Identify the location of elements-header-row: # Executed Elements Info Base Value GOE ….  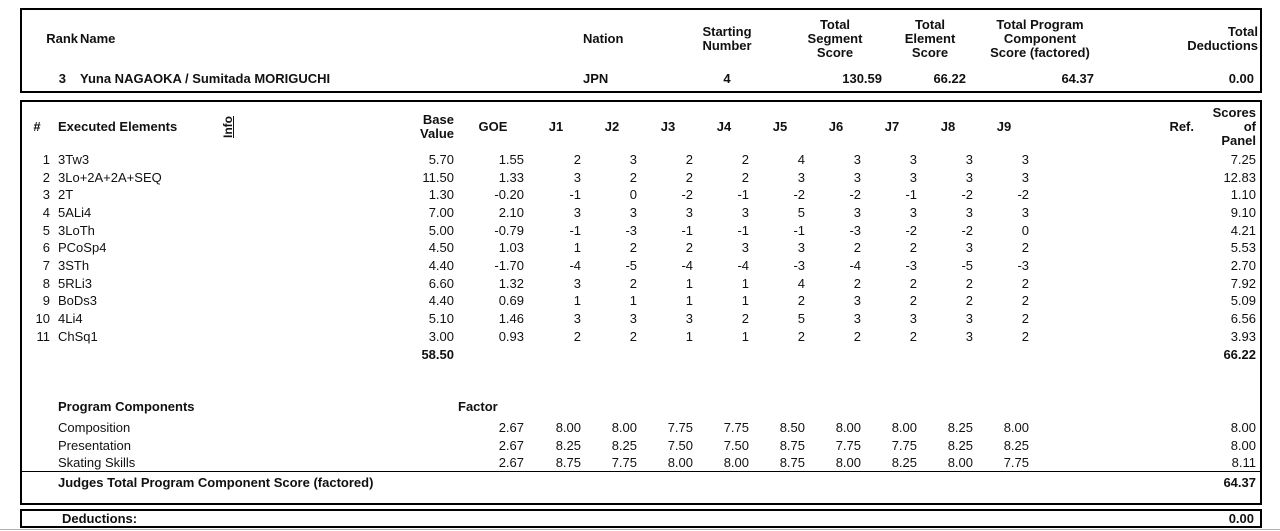
(641, 126).